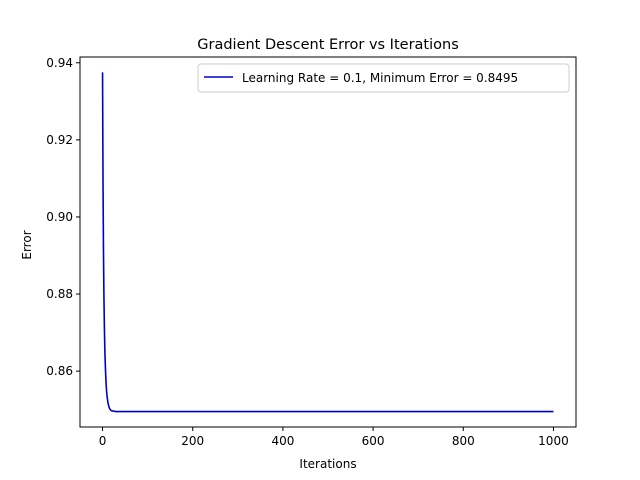  Describe the element at coordinates (328, 45) in the screenshot. I see `chart-title: Gradient Descent Error vs Iterations` at that location.